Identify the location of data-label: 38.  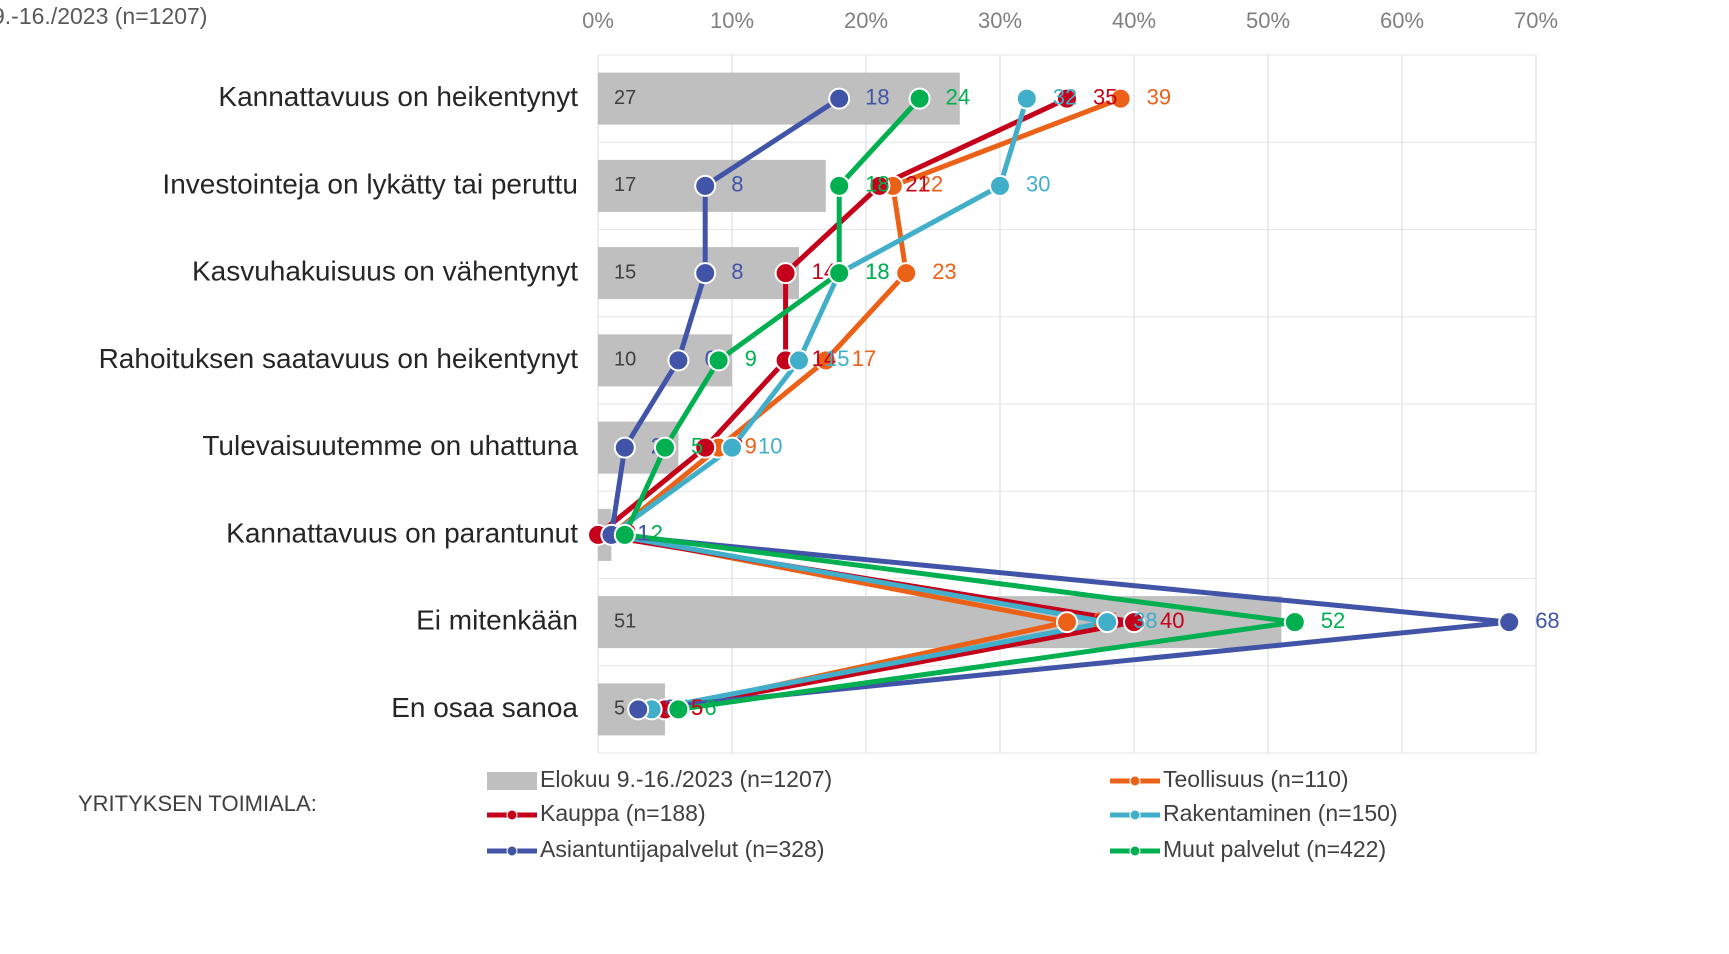
(1145, 620).